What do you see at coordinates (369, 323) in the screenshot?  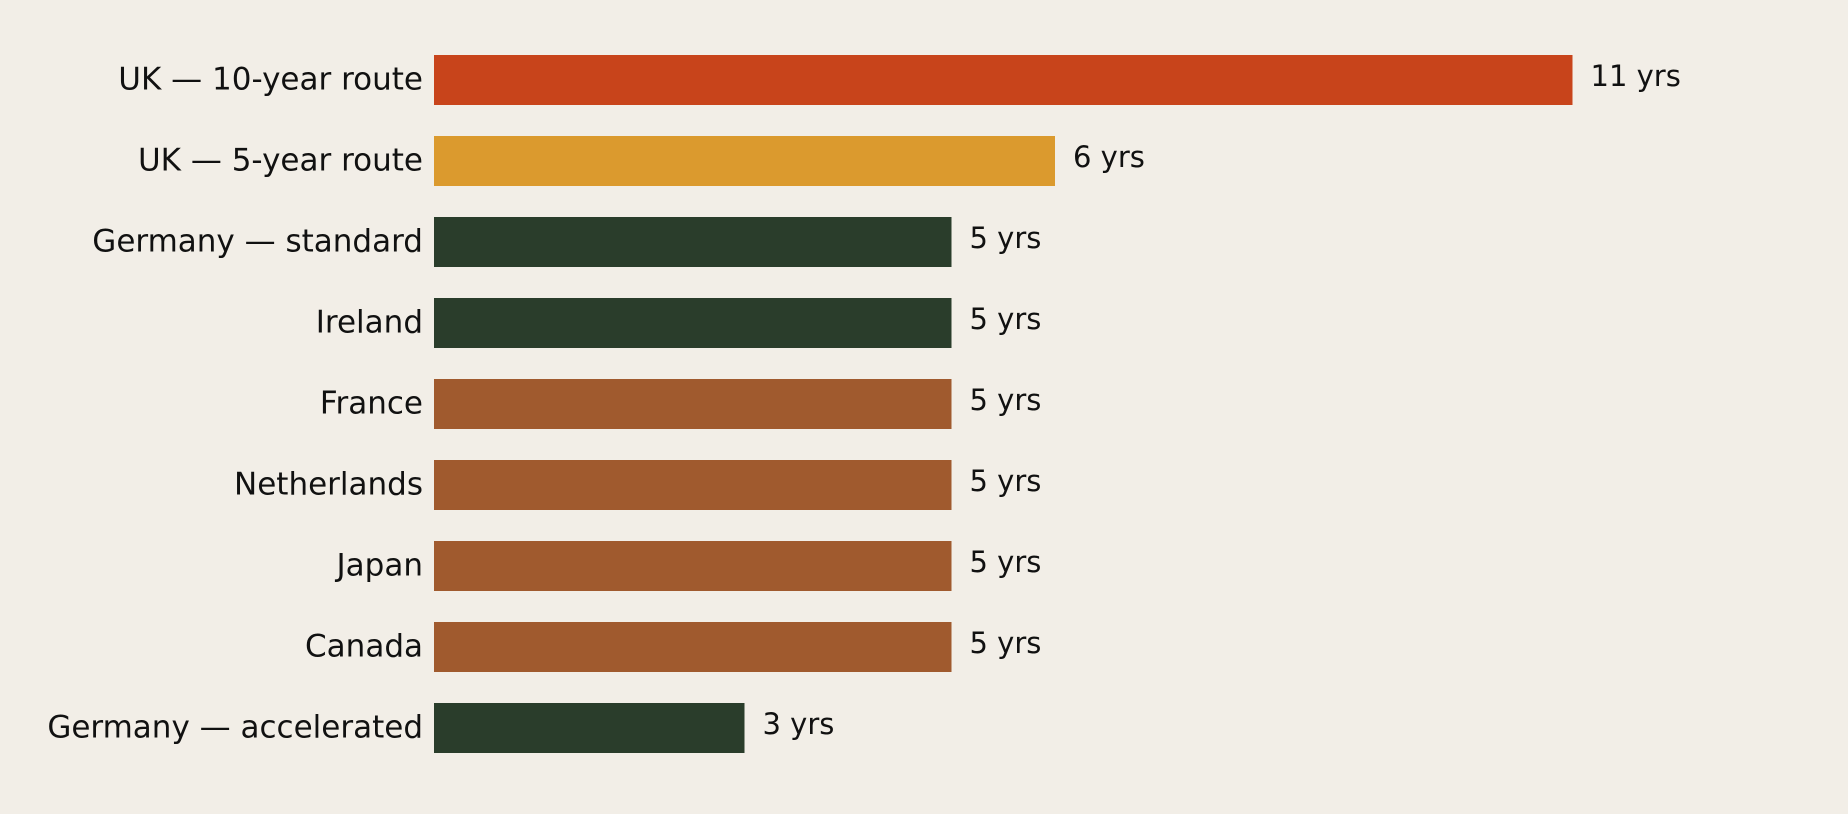 I see `category-label: Ireland` at bounding box center [369, 323].